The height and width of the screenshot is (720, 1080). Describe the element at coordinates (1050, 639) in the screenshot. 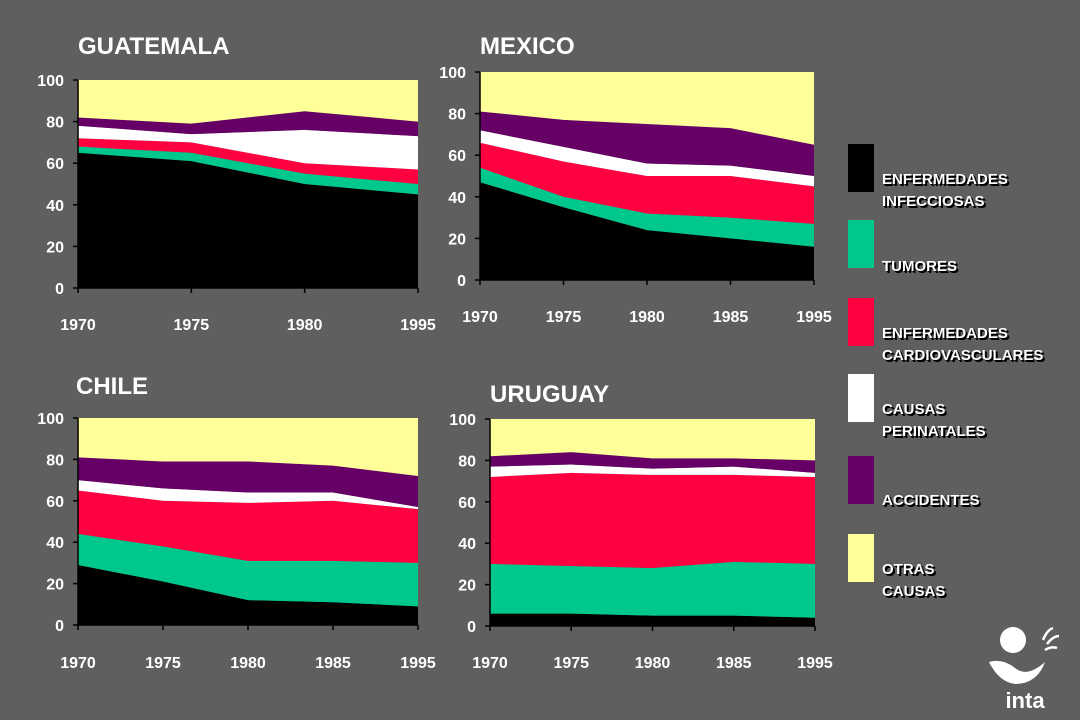

I see `logo-sprout-icon` at that location.